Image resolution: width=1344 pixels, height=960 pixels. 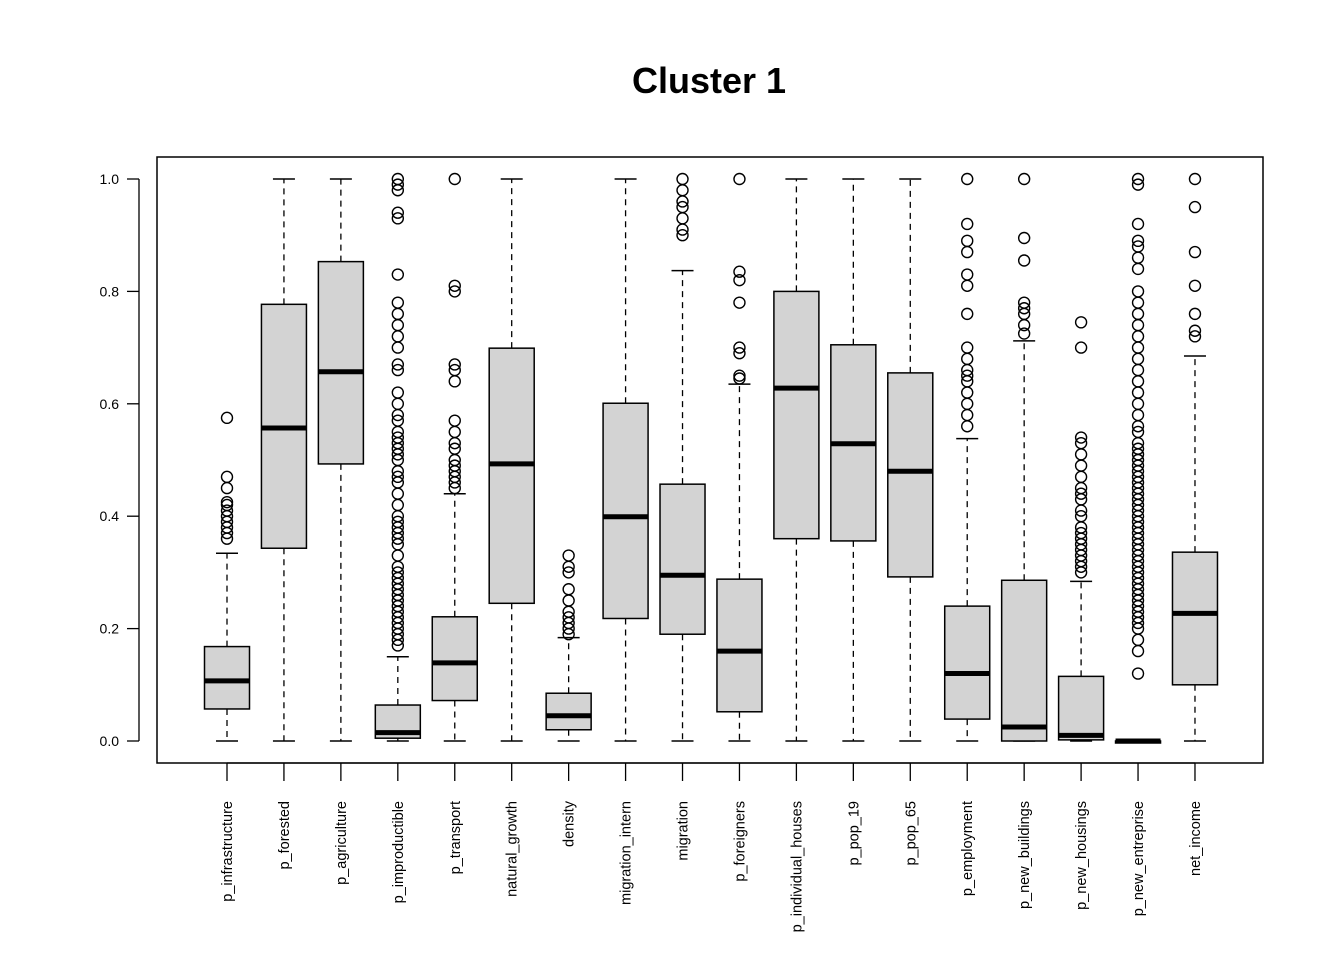 I want to click on box-p_transport, so click(x=455, y=457).